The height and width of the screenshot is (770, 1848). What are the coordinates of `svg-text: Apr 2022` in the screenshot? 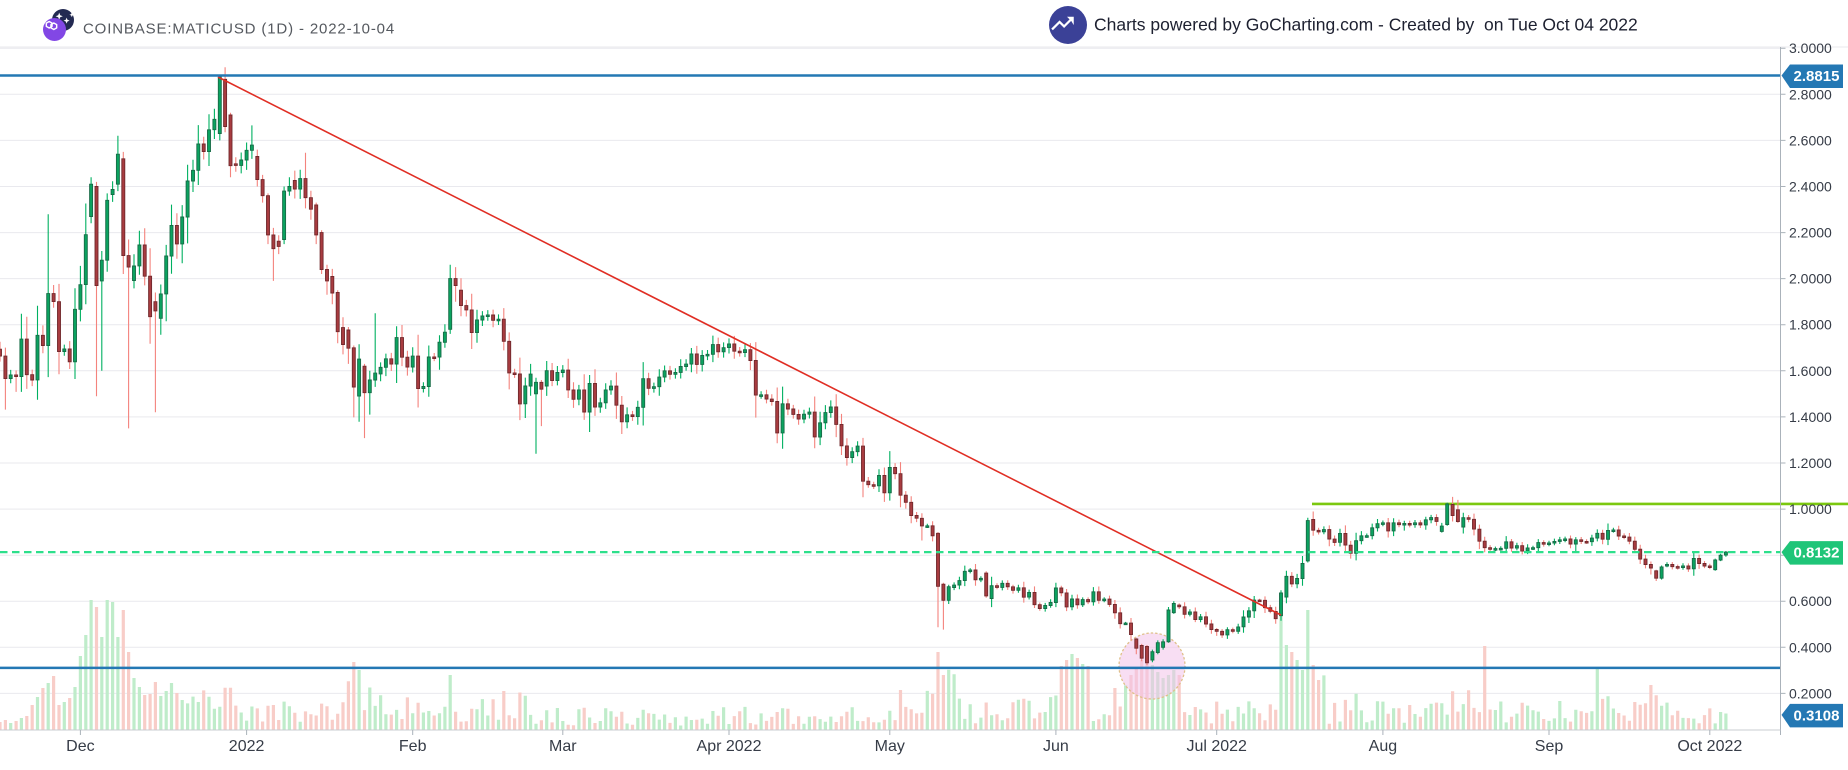 It's located at (729, 746).